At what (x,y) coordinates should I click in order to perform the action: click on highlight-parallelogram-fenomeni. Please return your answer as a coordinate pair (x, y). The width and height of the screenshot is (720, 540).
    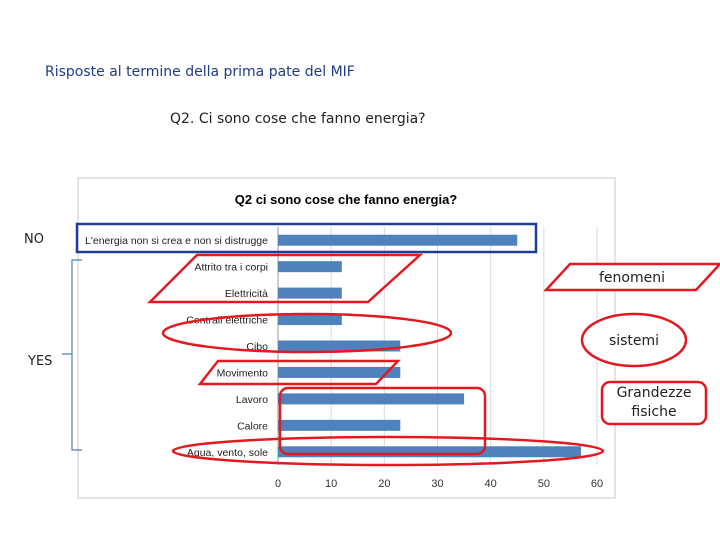
    Looking at the image, I should click on (285, 278).